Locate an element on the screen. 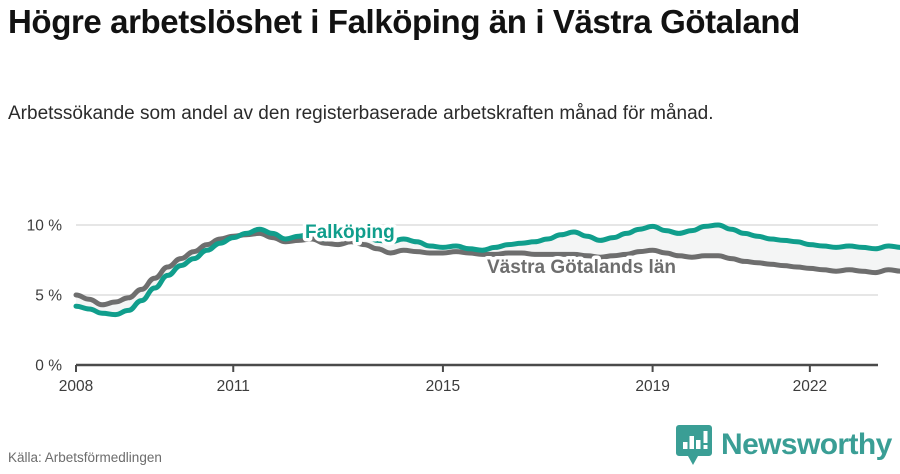 Image resolution: width=900 pixels, height=474 pixels. y-axis-tick-label: 10 % is located at coordinates (45, 226).